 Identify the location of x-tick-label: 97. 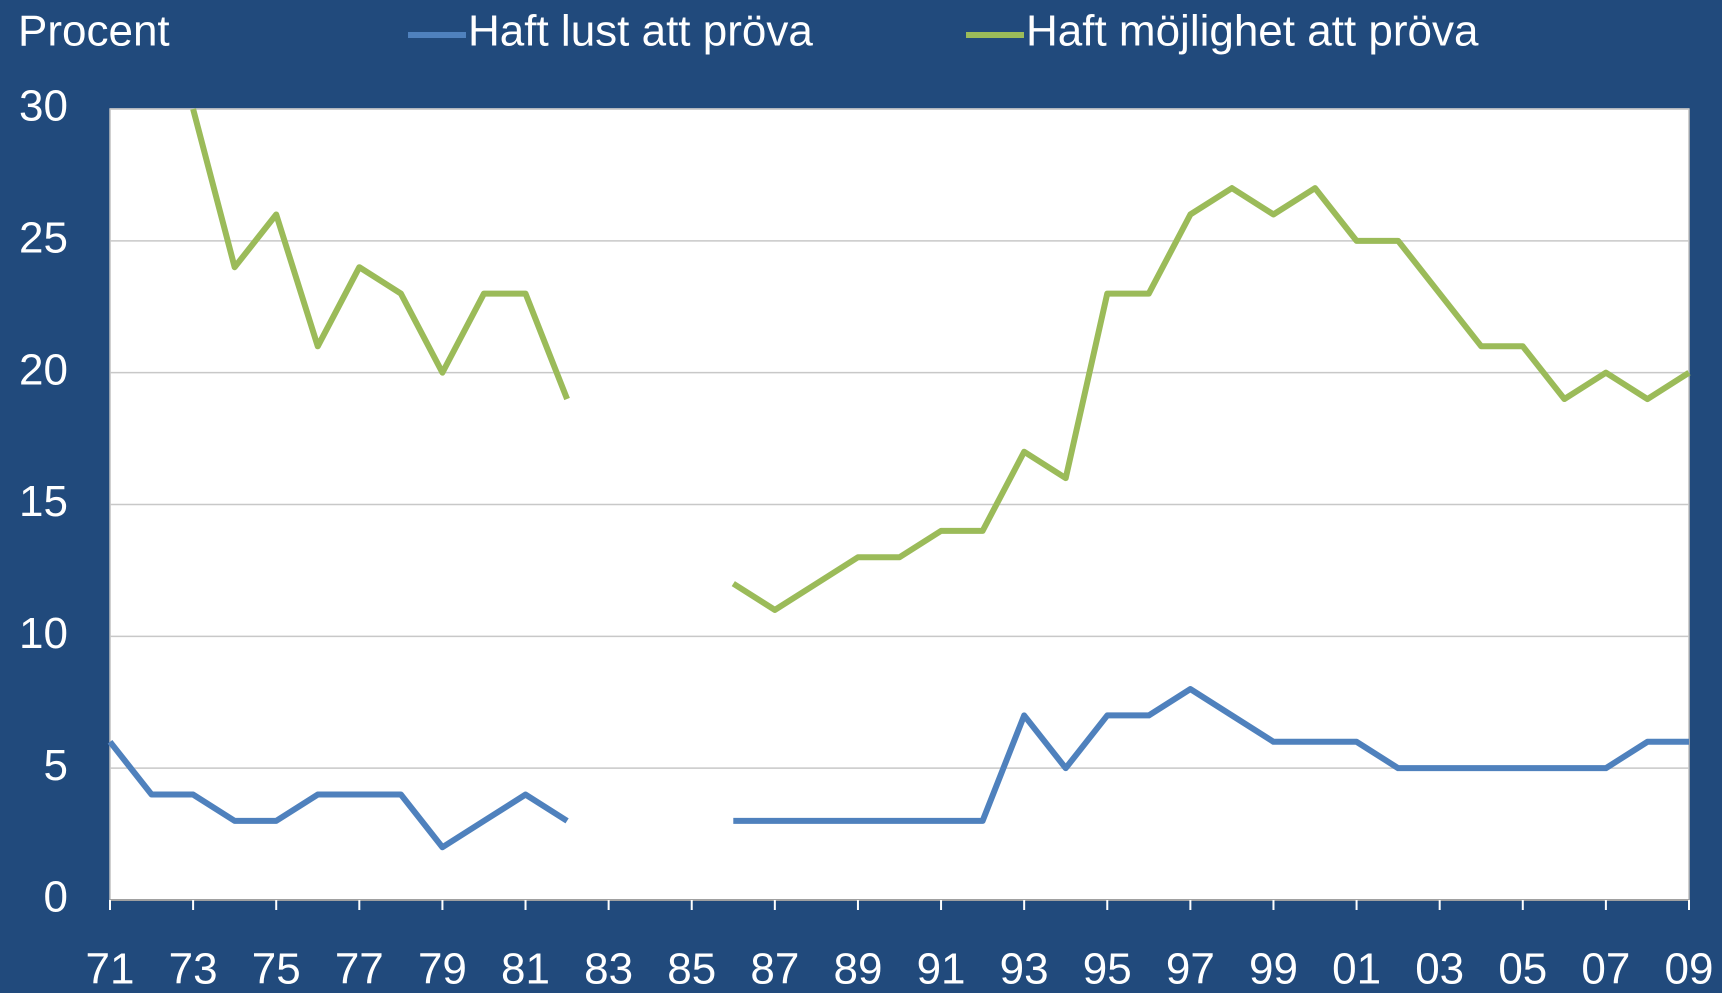
(1190, 969).